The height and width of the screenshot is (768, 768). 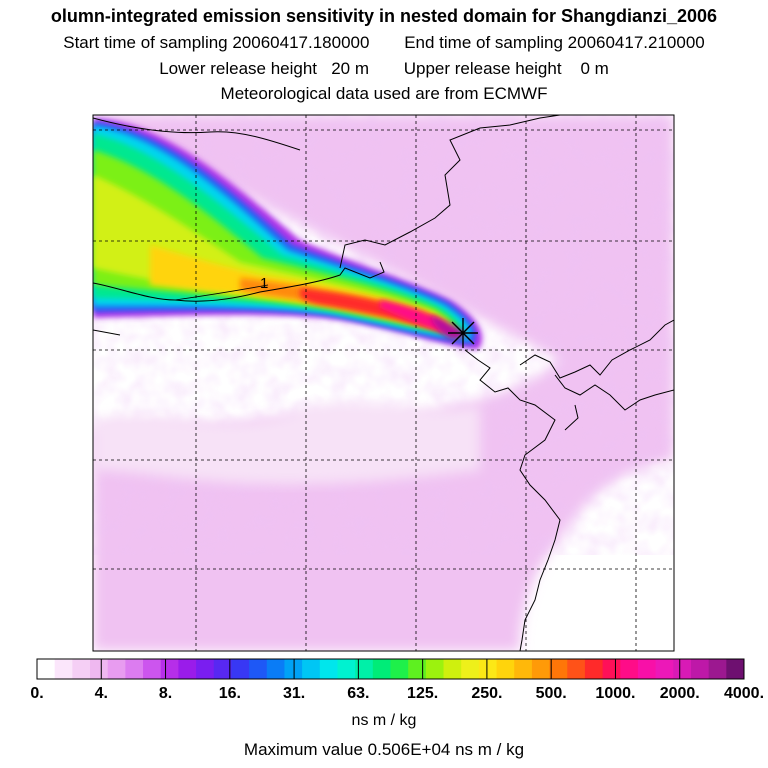 I want to click on colorbar-tick-label: 0., so click(x=37, y=693).